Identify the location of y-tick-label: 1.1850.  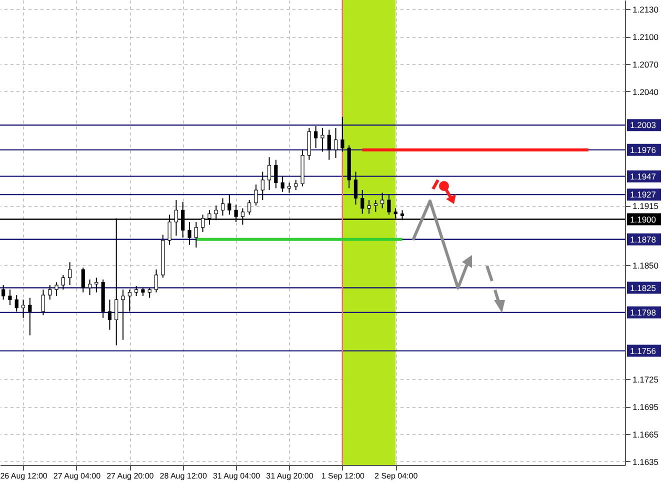
(645, 265).